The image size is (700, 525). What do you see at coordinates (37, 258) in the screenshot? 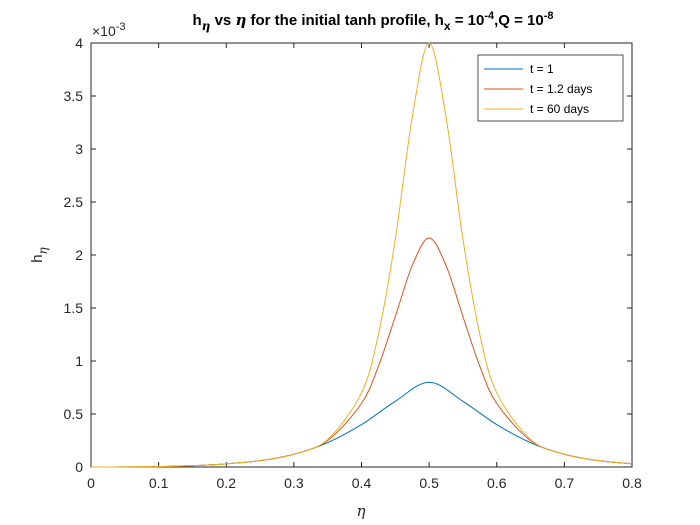
I see `y-label-part: h` at bounding box center [37, 258].